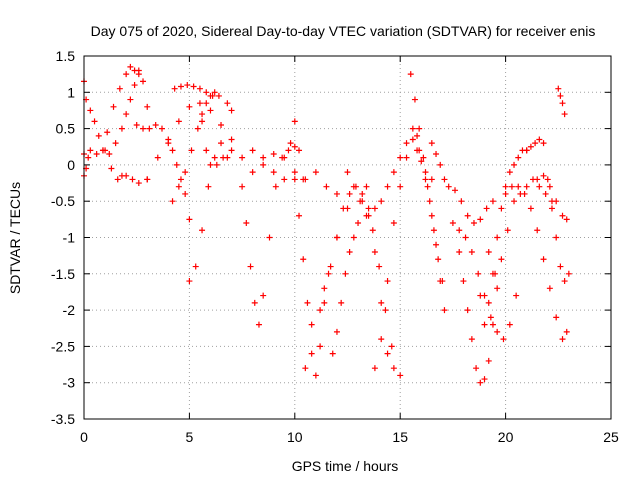 The image size is (640, 480). I want to click on y-tick-label: -0.5, so click(63, 201).